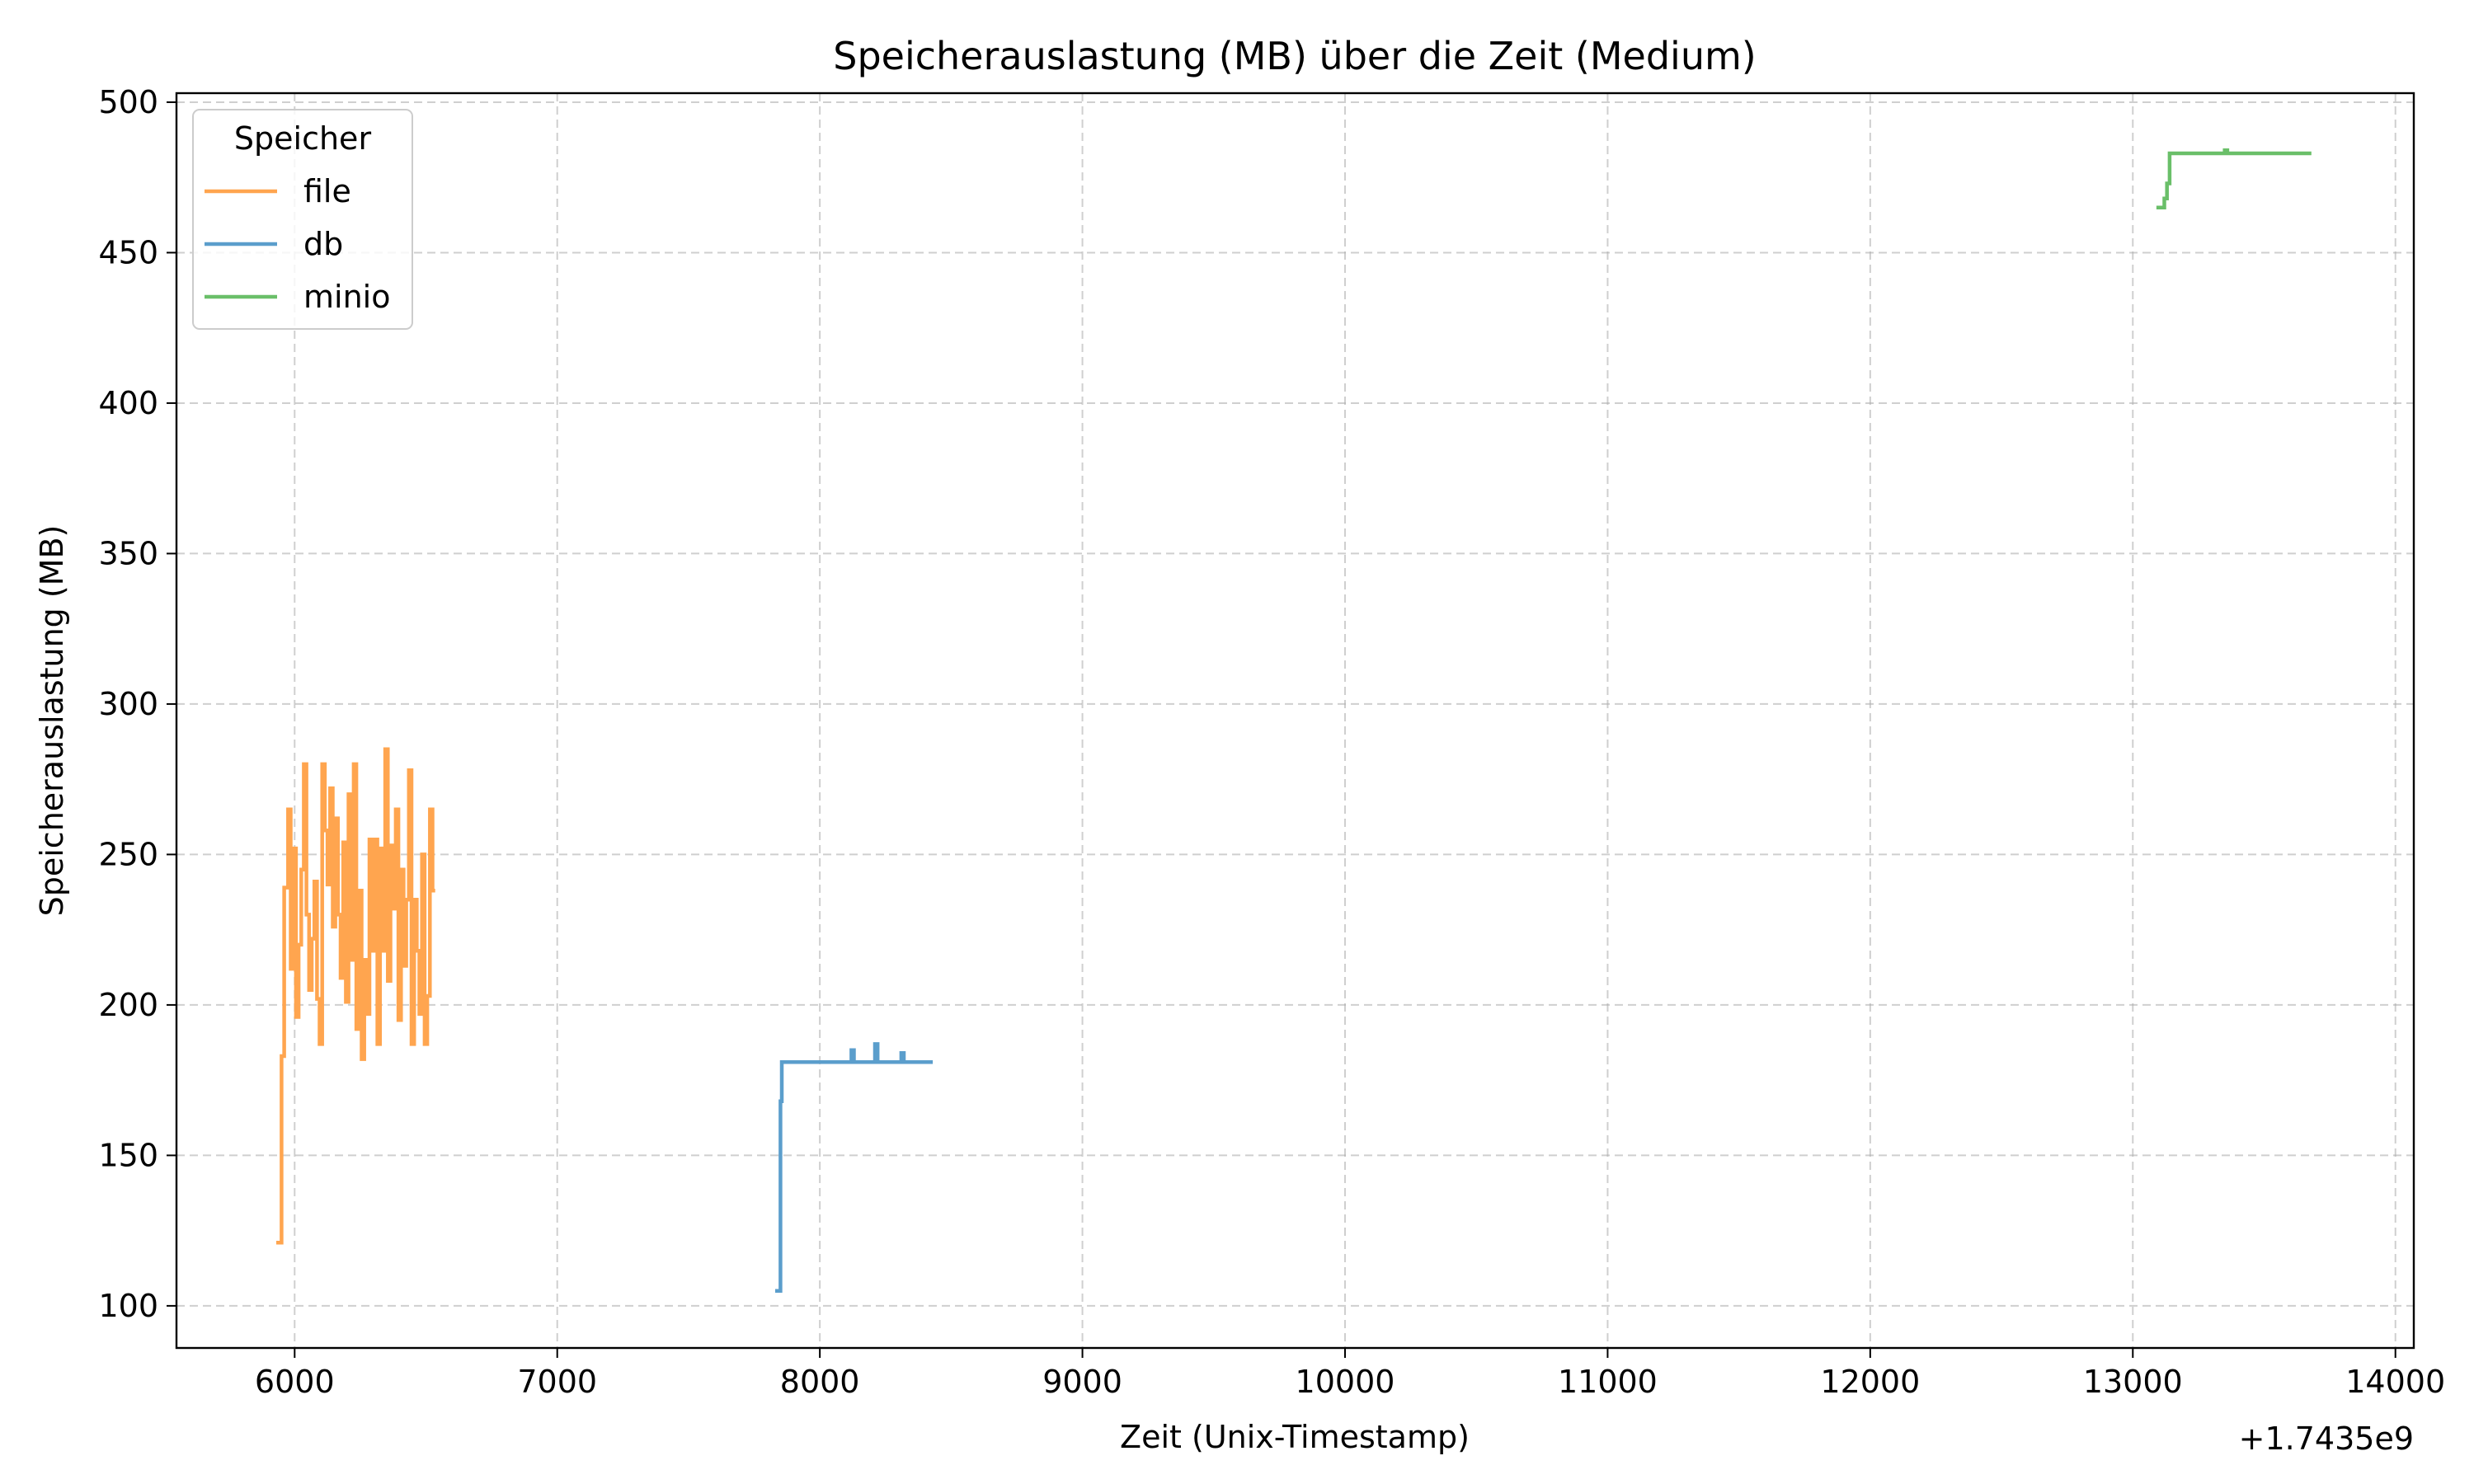  I want to click on legend-frame, so click(302, 219).